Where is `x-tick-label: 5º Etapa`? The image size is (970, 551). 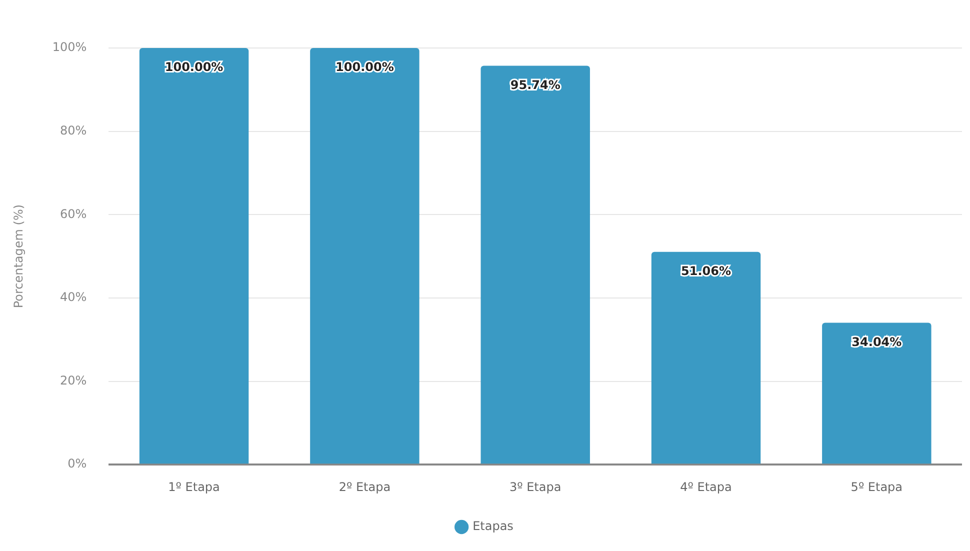
x-tick-label: 5º Etapa is located at coordinates (876, 487).